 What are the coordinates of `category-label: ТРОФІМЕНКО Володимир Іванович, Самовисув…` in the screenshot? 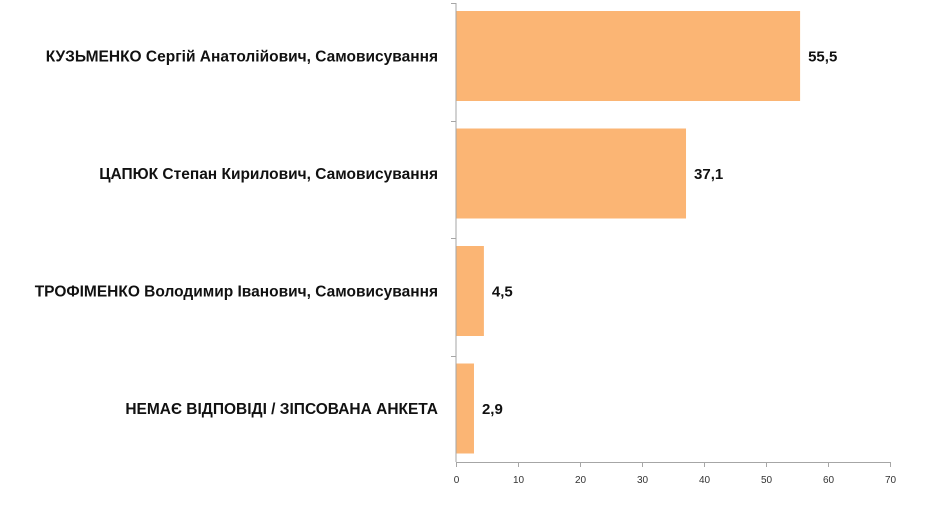 It's located at (236, 292).